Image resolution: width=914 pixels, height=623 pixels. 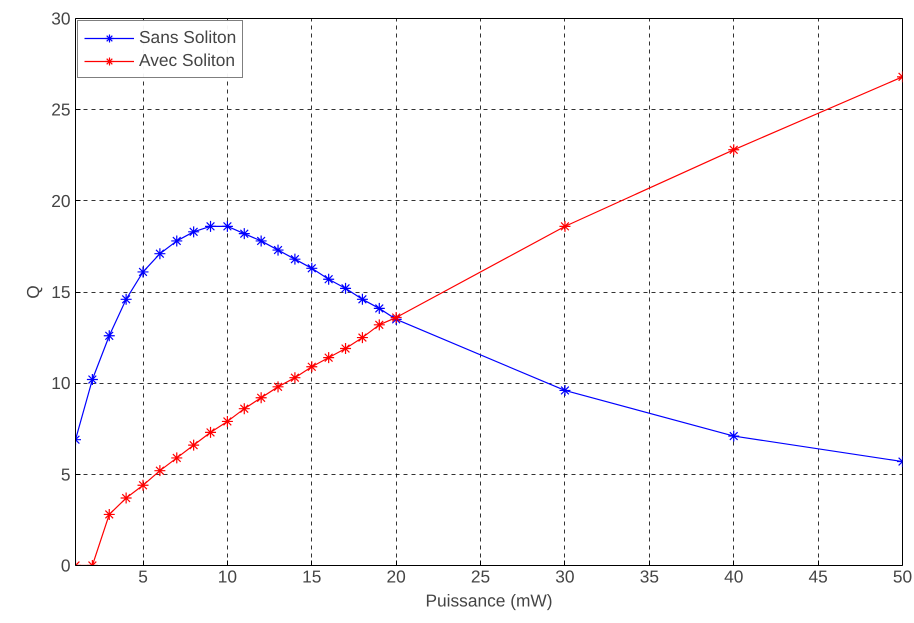 I want to click on y-tick-label: 25, so click(x=61, y=110).